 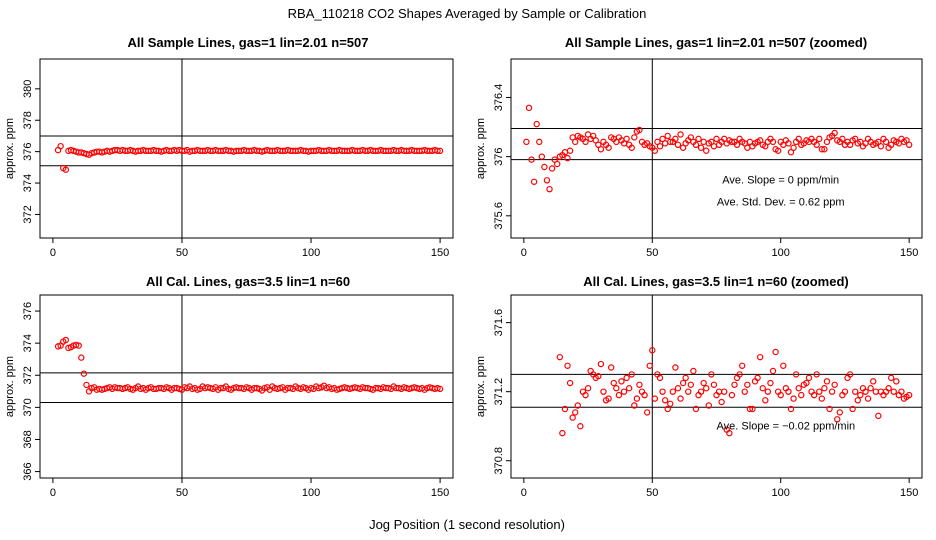 I want to click on y-tick-label: 371.6, so click(x=499, y=323).